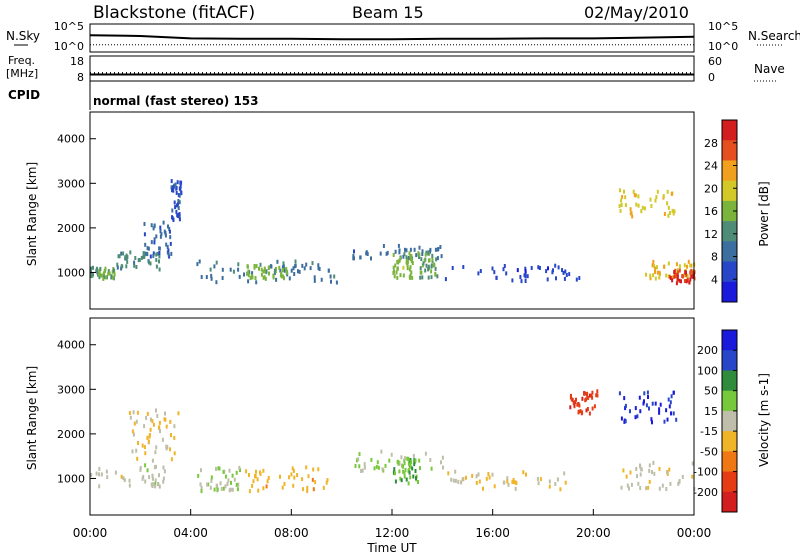  What do you see at coordinates (711, 411) in the screenshot?
I see `velocity-colorbar-label-3: 15` at bounding box center [711, 411].